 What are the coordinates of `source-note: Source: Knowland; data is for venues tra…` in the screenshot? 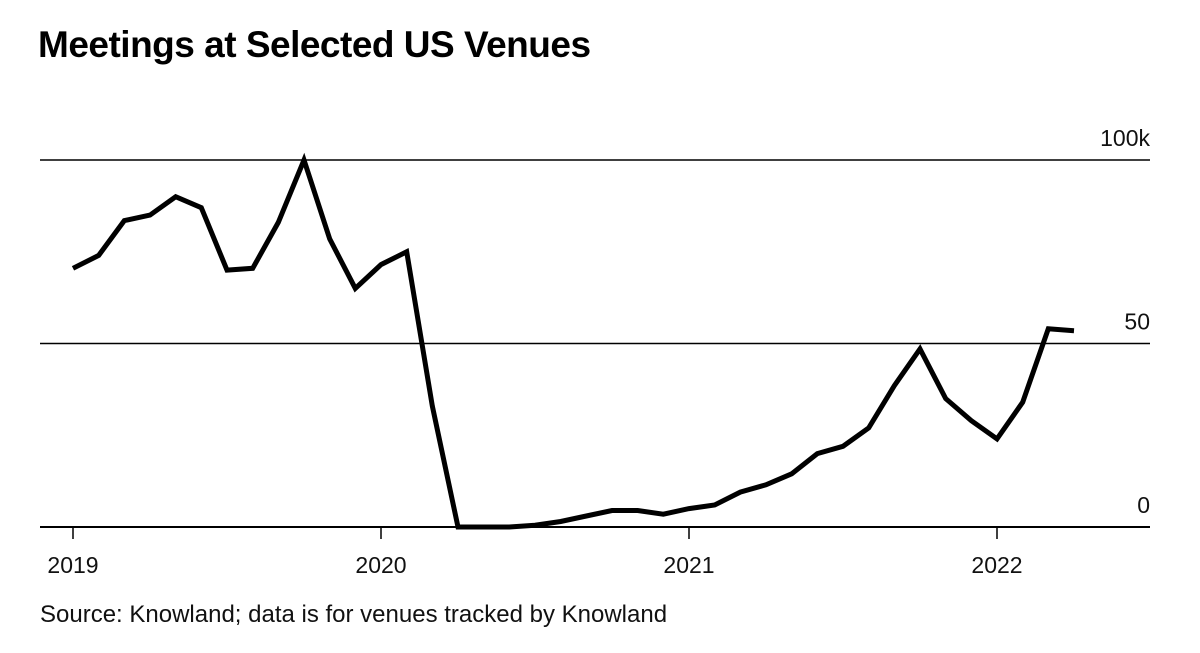 It's located at (354, 614).